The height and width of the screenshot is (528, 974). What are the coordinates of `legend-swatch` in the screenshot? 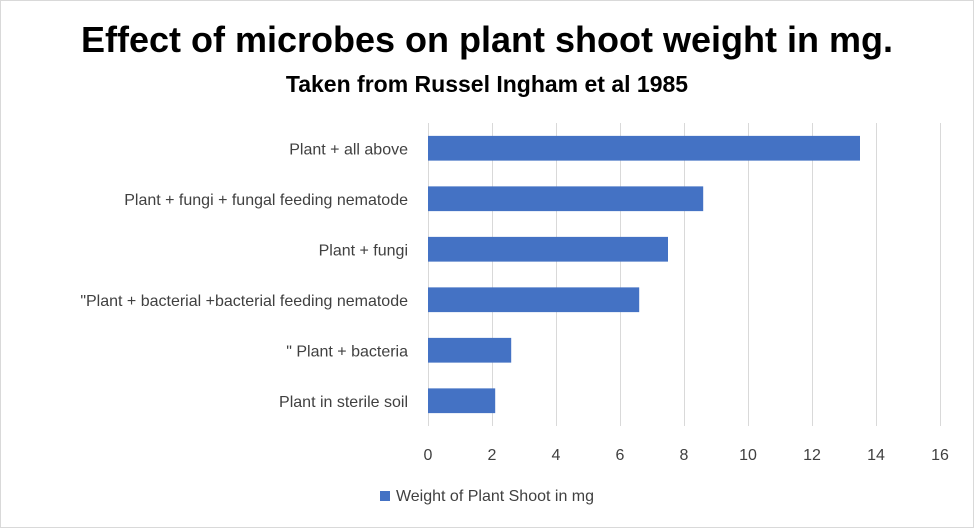 It's located at (384, 496).